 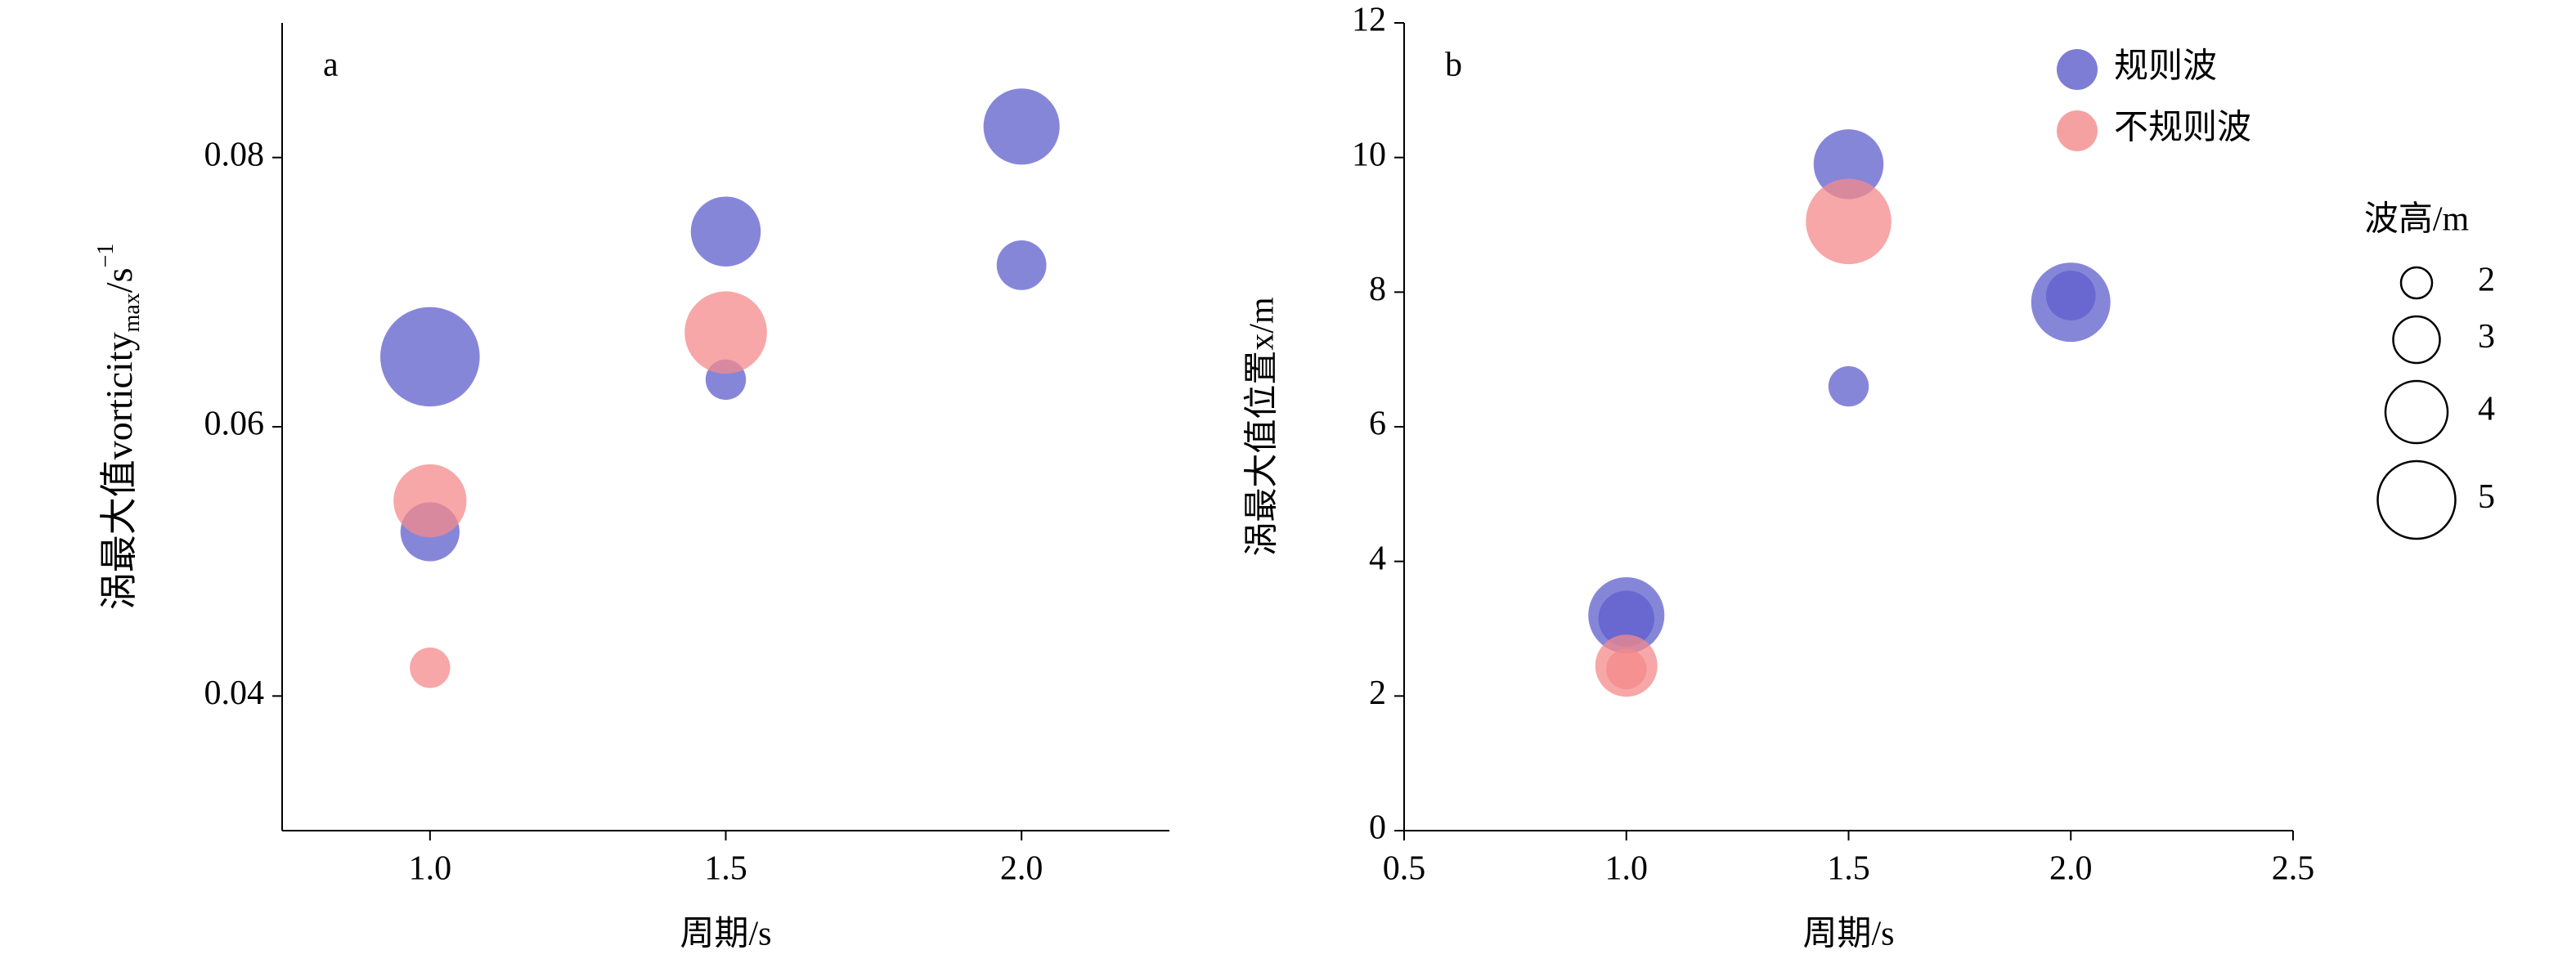 I want to click on y-axis-label-part: 涡最大值vorticity, so click(x=119, y=471).